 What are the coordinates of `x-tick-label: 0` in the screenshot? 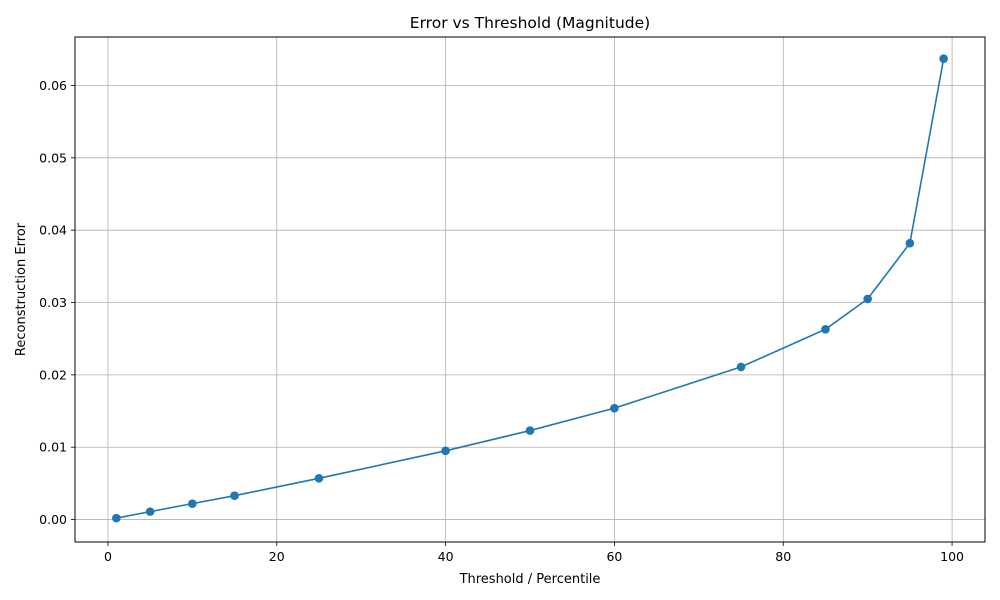 It's located at (108, 556).